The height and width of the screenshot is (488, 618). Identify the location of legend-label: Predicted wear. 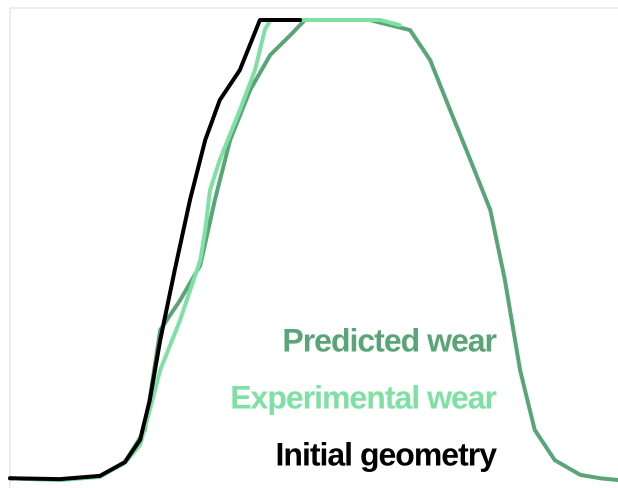
(389, 340).